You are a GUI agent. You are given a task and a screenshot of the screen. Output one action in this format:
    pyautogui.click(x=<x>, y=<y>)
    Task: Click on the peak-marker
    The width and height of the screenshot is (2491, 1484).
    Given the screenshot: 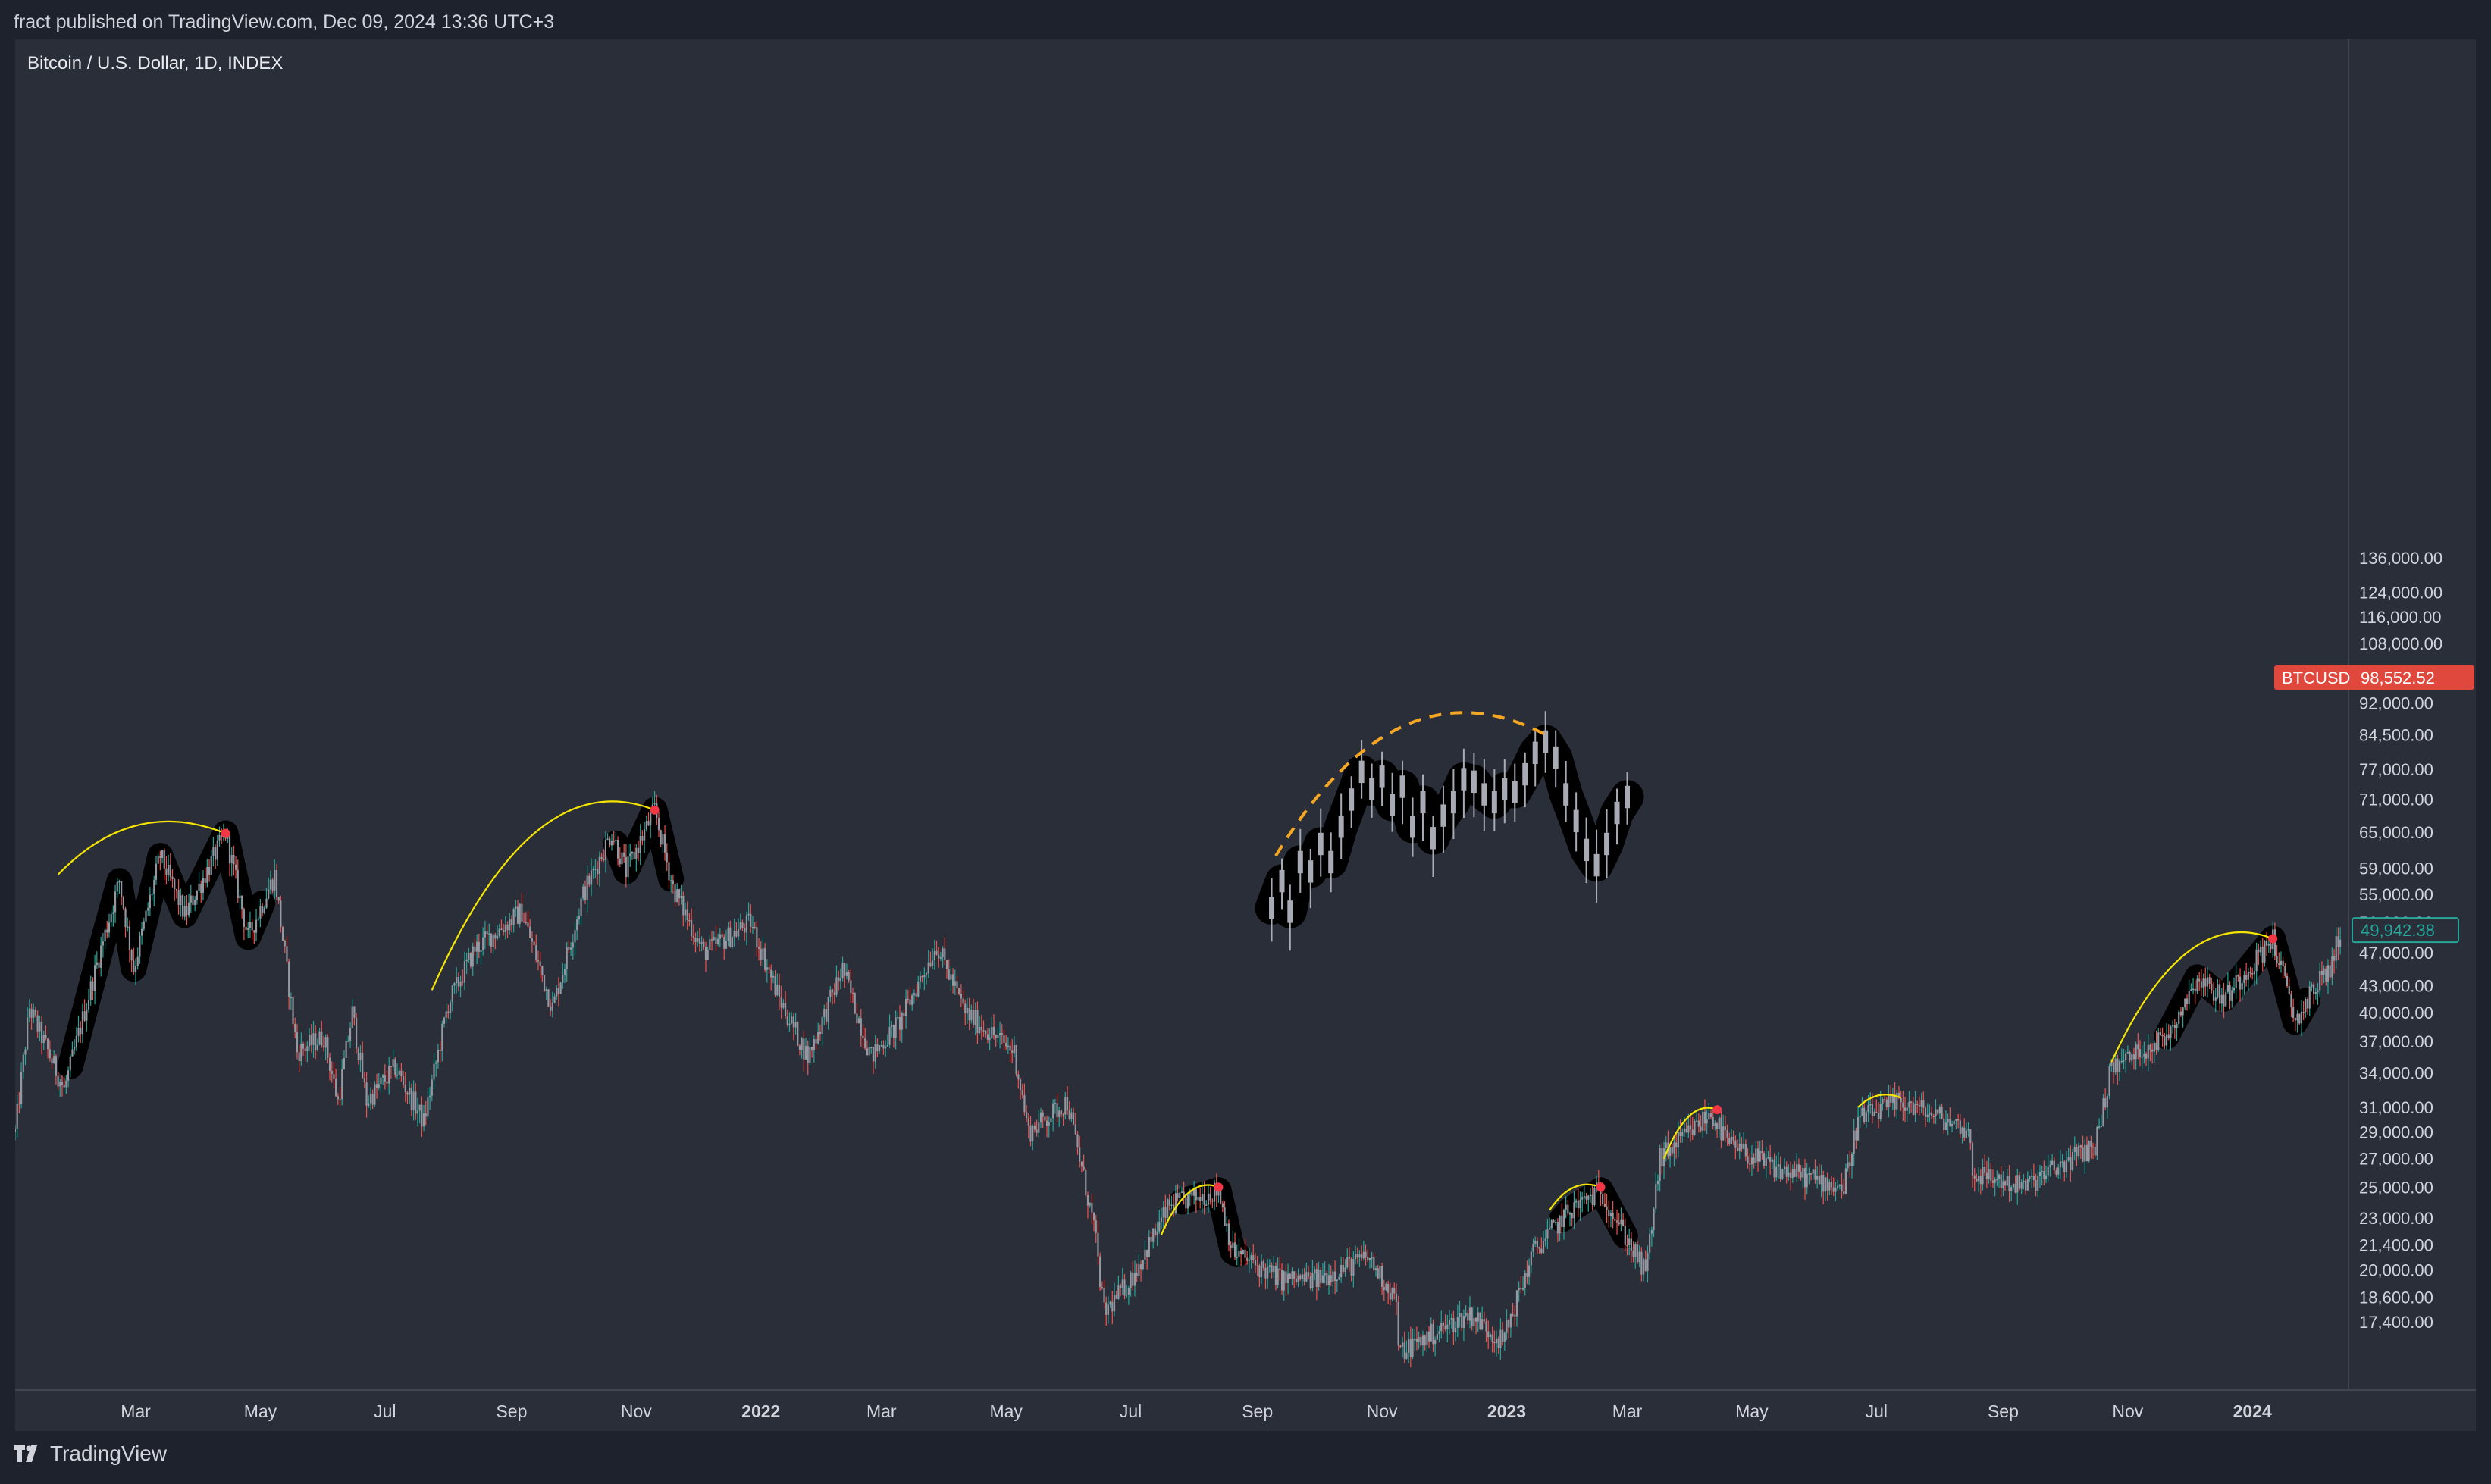 What is the action you would take?
    pyautogui.click(x=225, y=833)
    